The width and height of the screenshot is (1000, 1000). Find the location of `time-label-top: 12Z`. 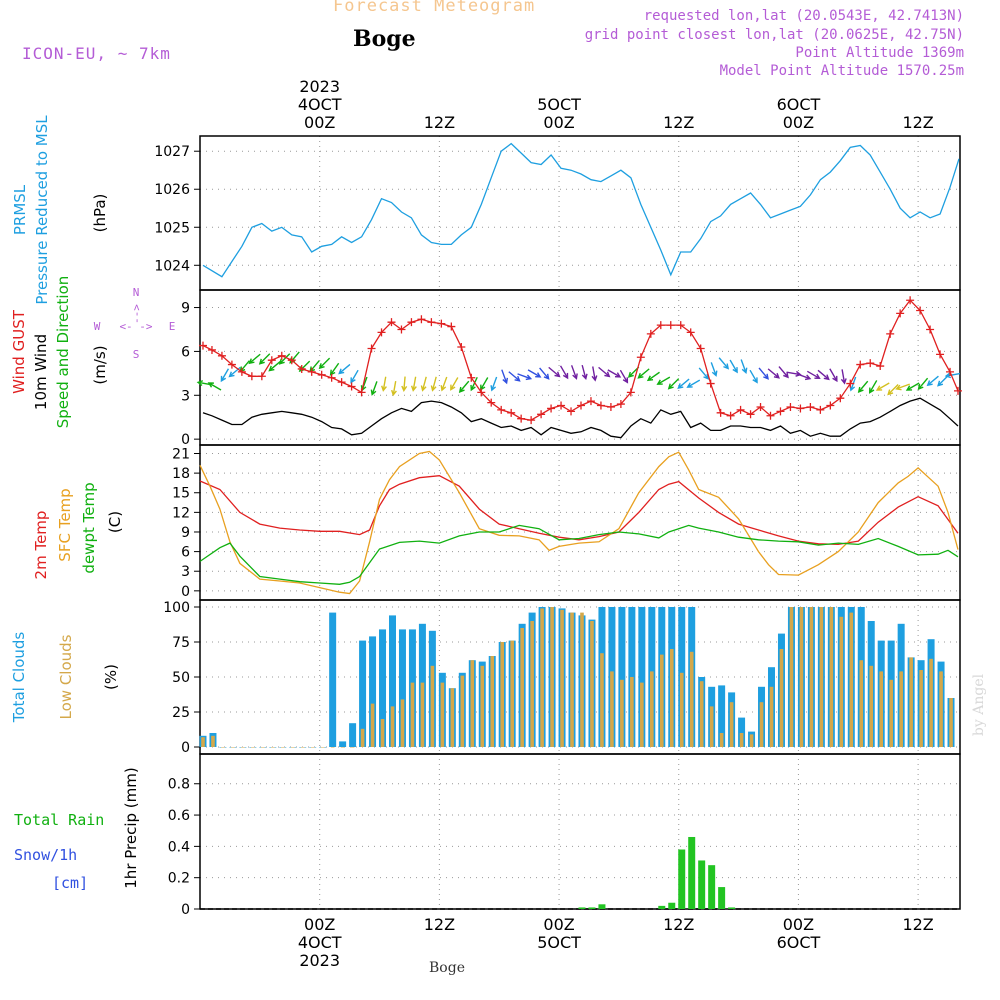

time-label-top: 12Z is located at coordinates (439, 122).